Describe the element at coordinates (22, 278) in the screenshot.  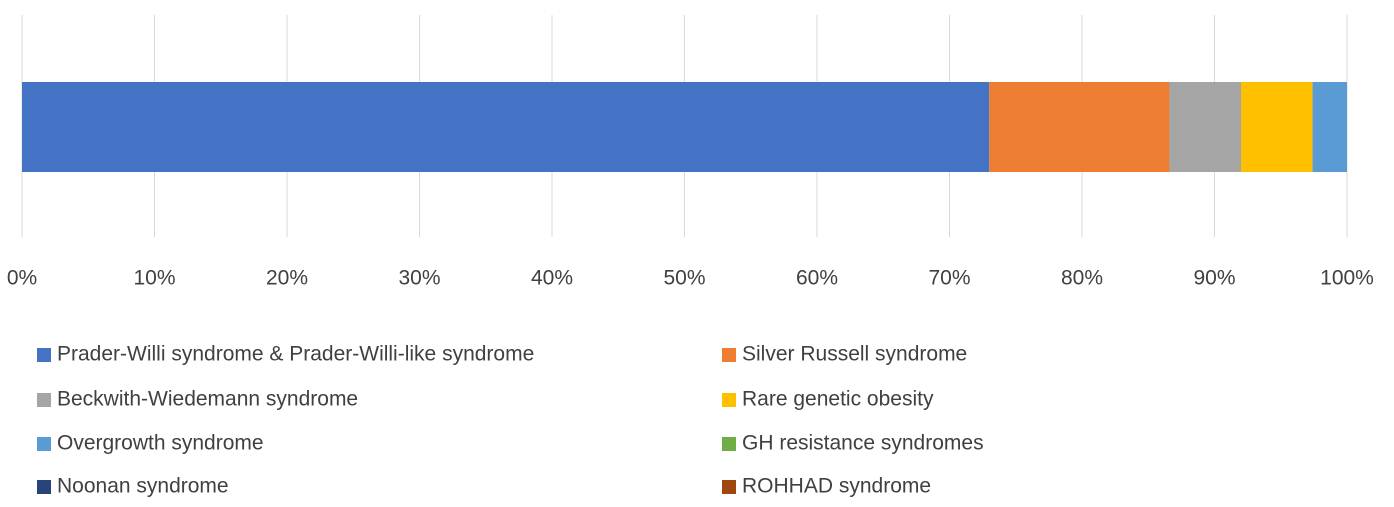
I see `x-tick-label: 0%` at that location.